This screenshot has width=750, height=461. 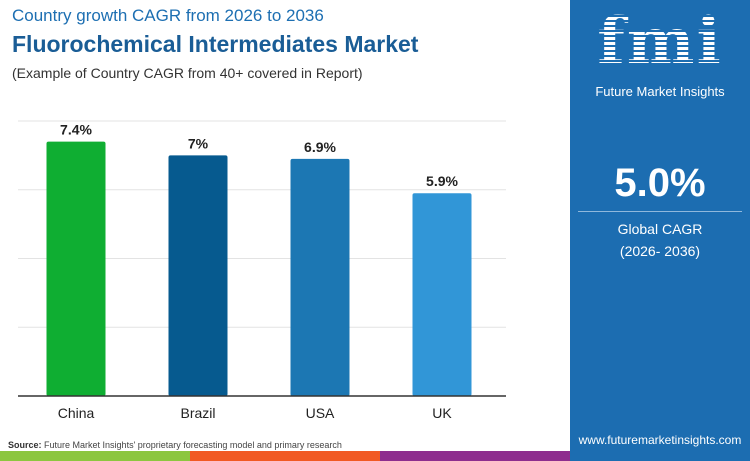 I want to click on bar-usa, so click(x=320, y=277).